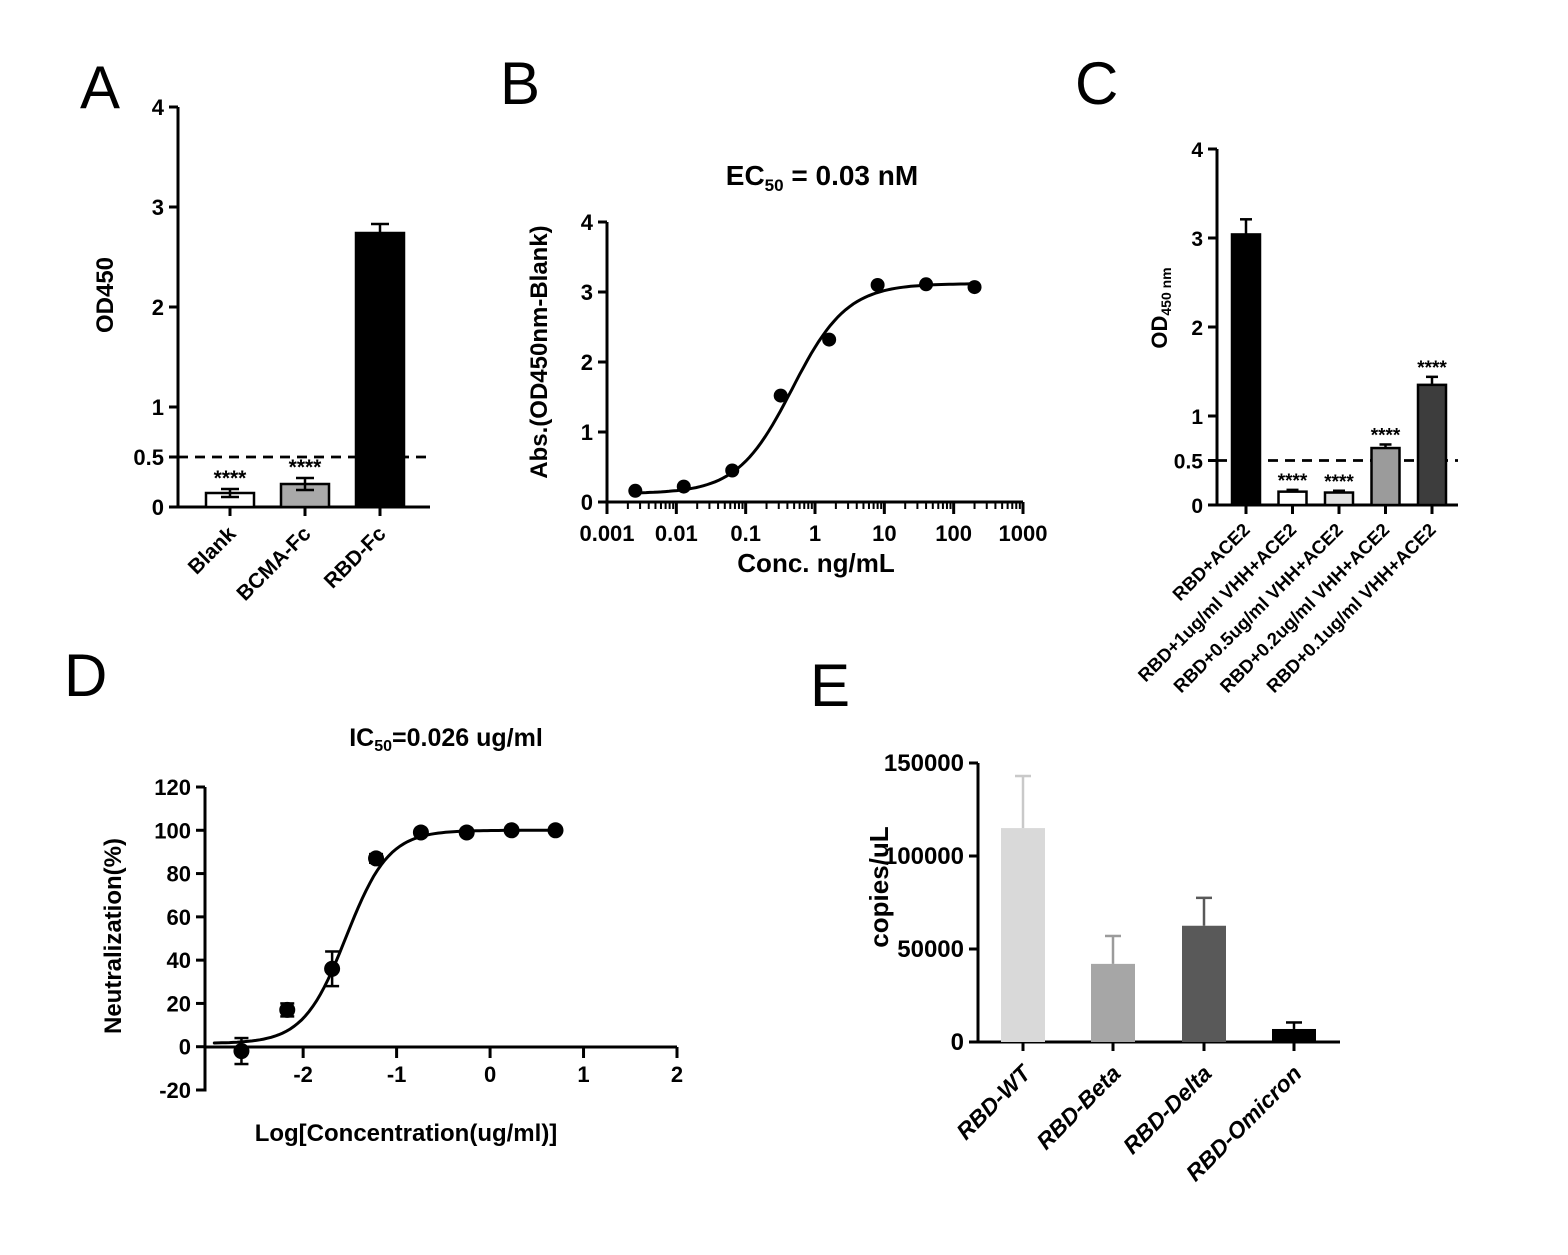 This screenshot has width=1568, height=1255. I want to click on x-tick-label: 0.01, so click(676, 533).